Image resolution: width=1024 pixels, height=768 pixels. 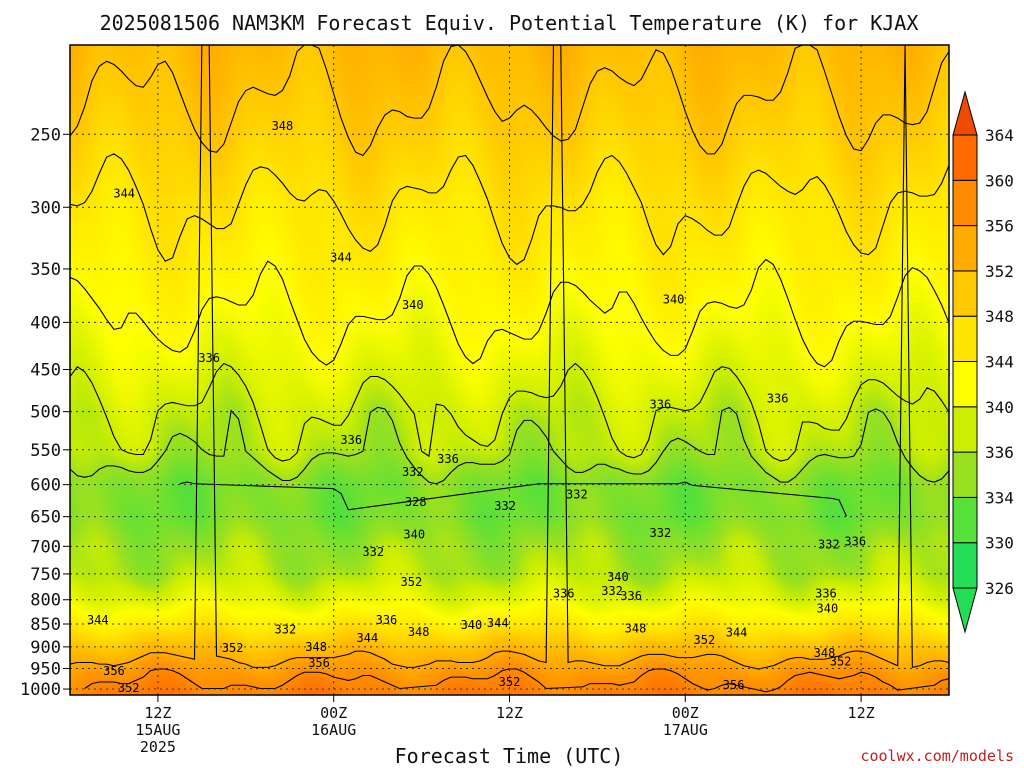 What do you see at coordinates (45, 486) in the screenshot?
I see `y-tick-label: 600` at bounding box center [45, 486].